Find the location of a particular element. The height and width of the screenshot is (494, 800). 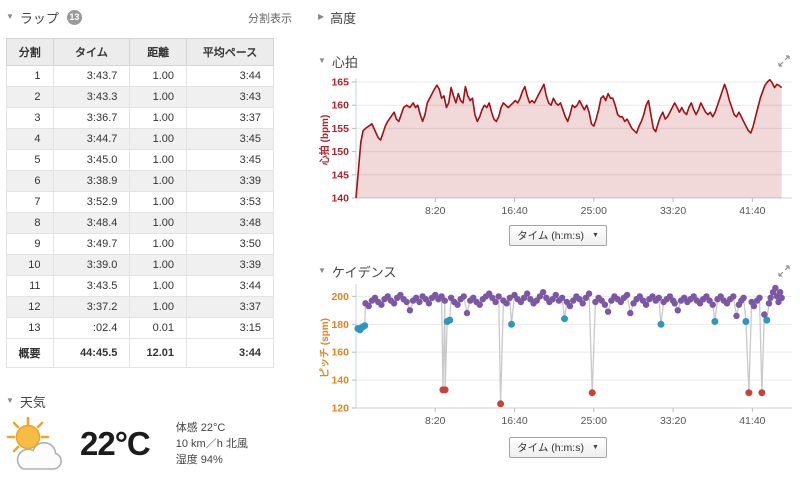

table-cell: 3:52.9 is located at coordinates (91, 202).